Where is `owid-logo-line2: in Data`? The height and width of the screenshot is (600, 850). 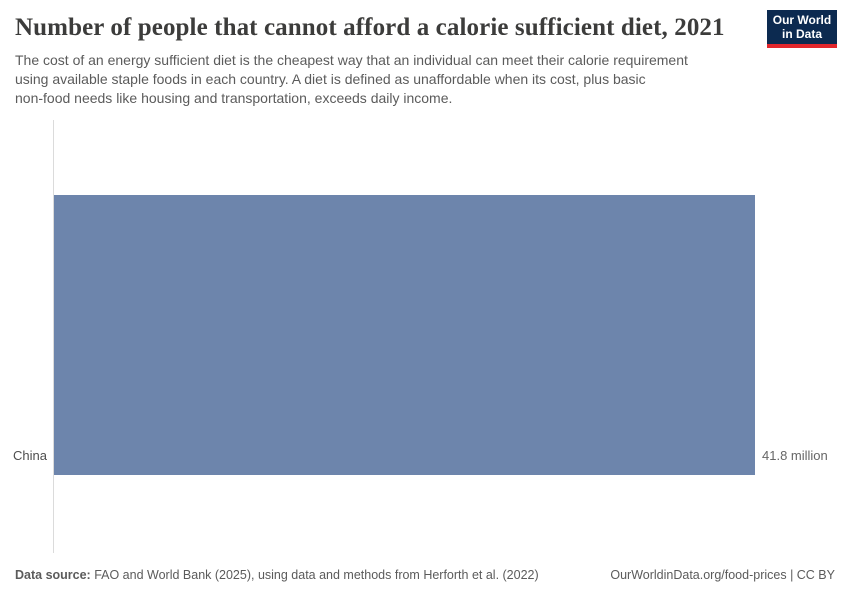
owid-logo-line2: in Data is located at coordinates (801, 34).